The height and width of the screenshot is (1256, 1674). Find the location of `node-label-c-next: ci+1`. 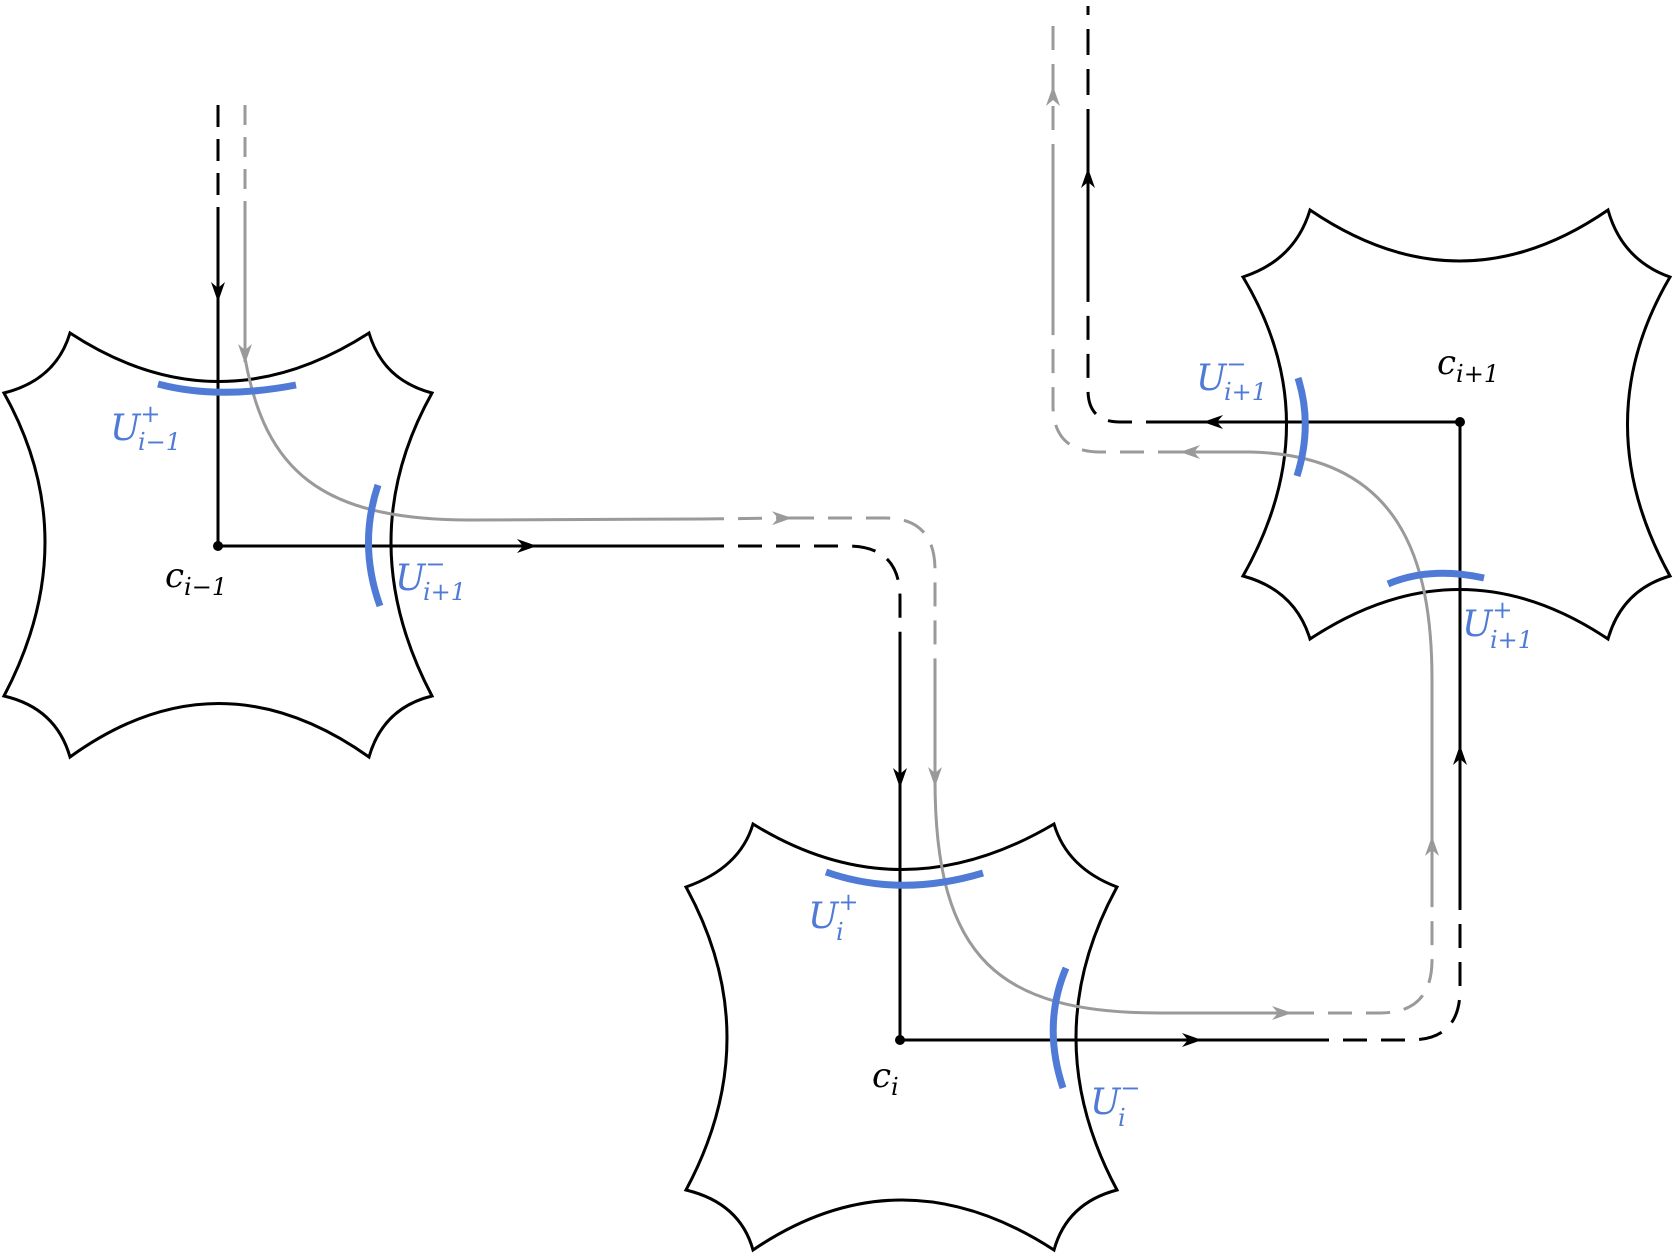

node-label-c-next: ci+1 is located at coordinates (1468, 365).